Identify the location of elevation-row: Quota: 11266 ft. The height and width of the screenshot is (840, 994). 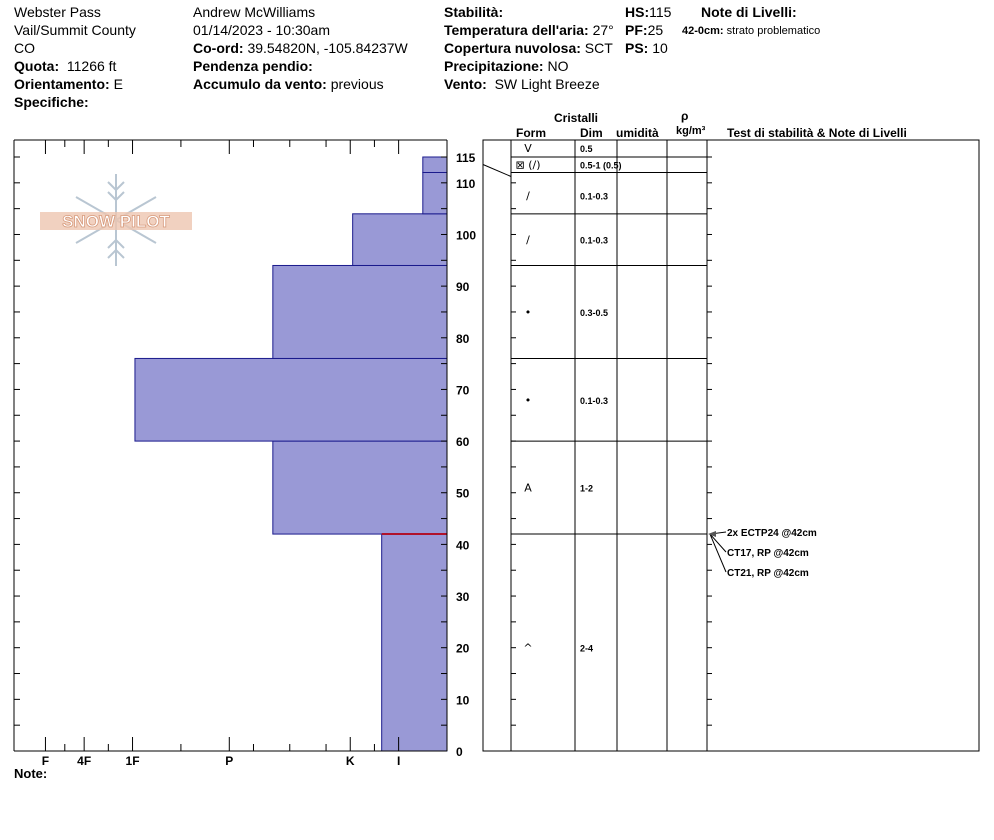
(65, 66).